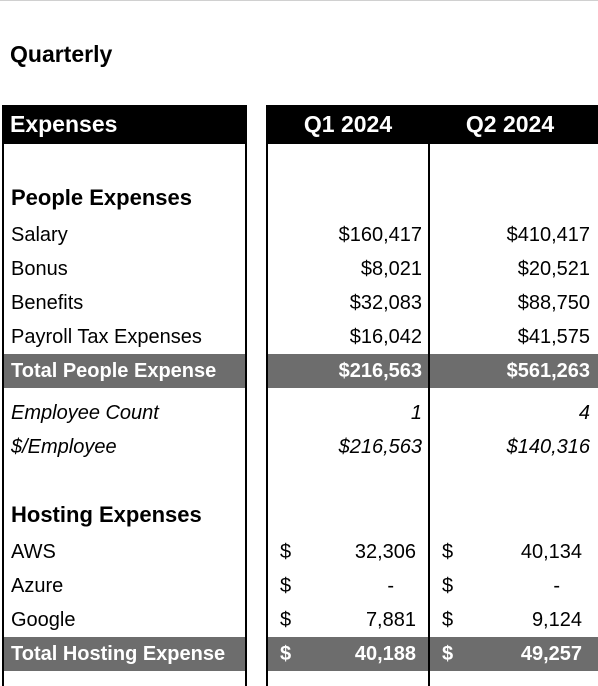 The width and height of the screenshot is (598, 686). I want to click on q2-total-hosting-band: $ 49,257, so click(514, 654).